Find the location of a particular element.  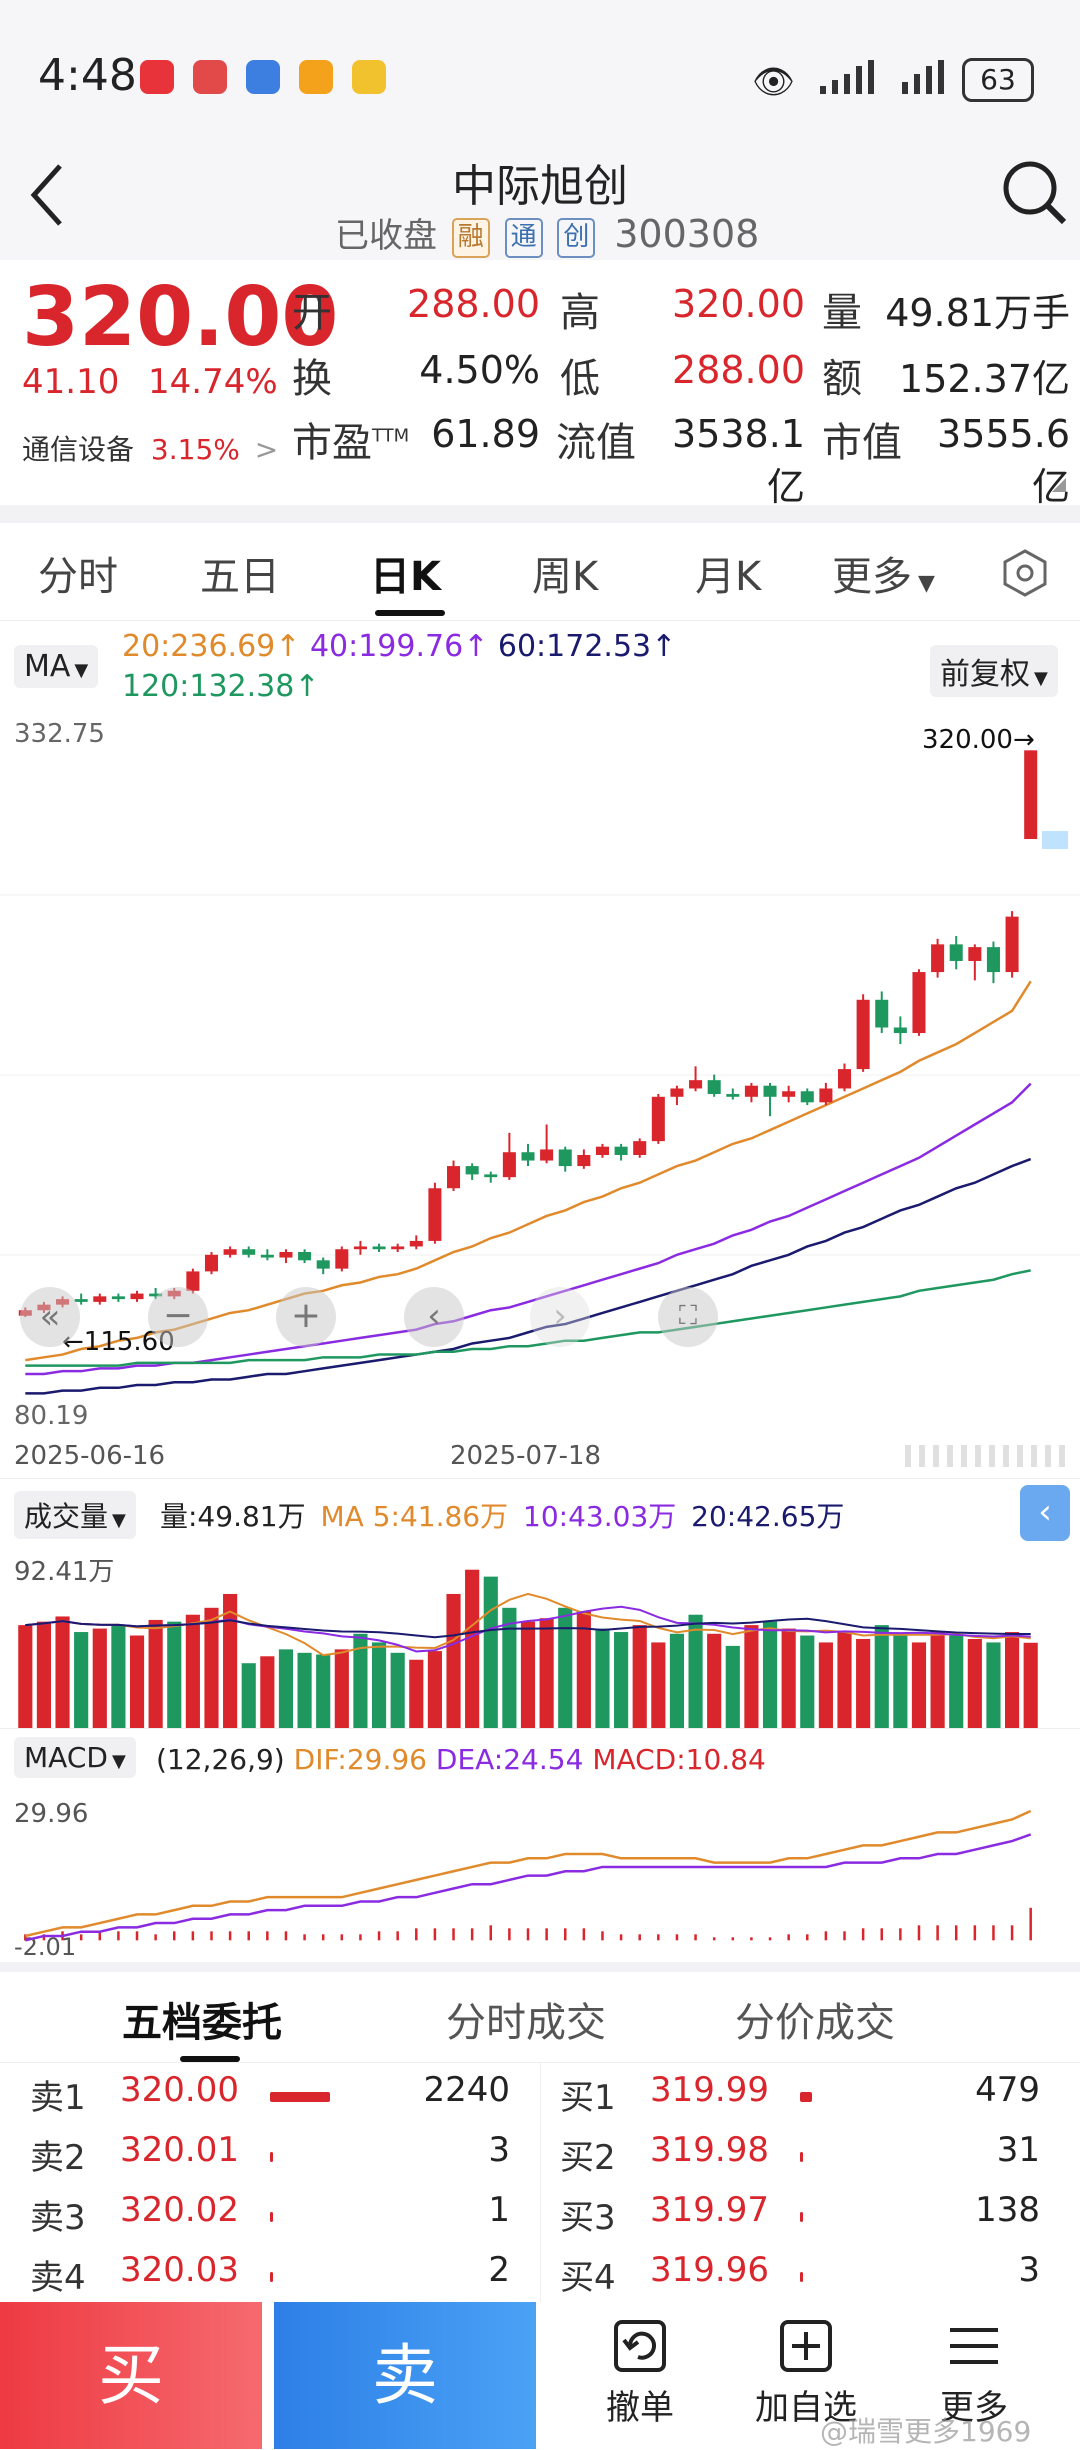

level-price: 319.97 is located at coordinates (709, 2210).